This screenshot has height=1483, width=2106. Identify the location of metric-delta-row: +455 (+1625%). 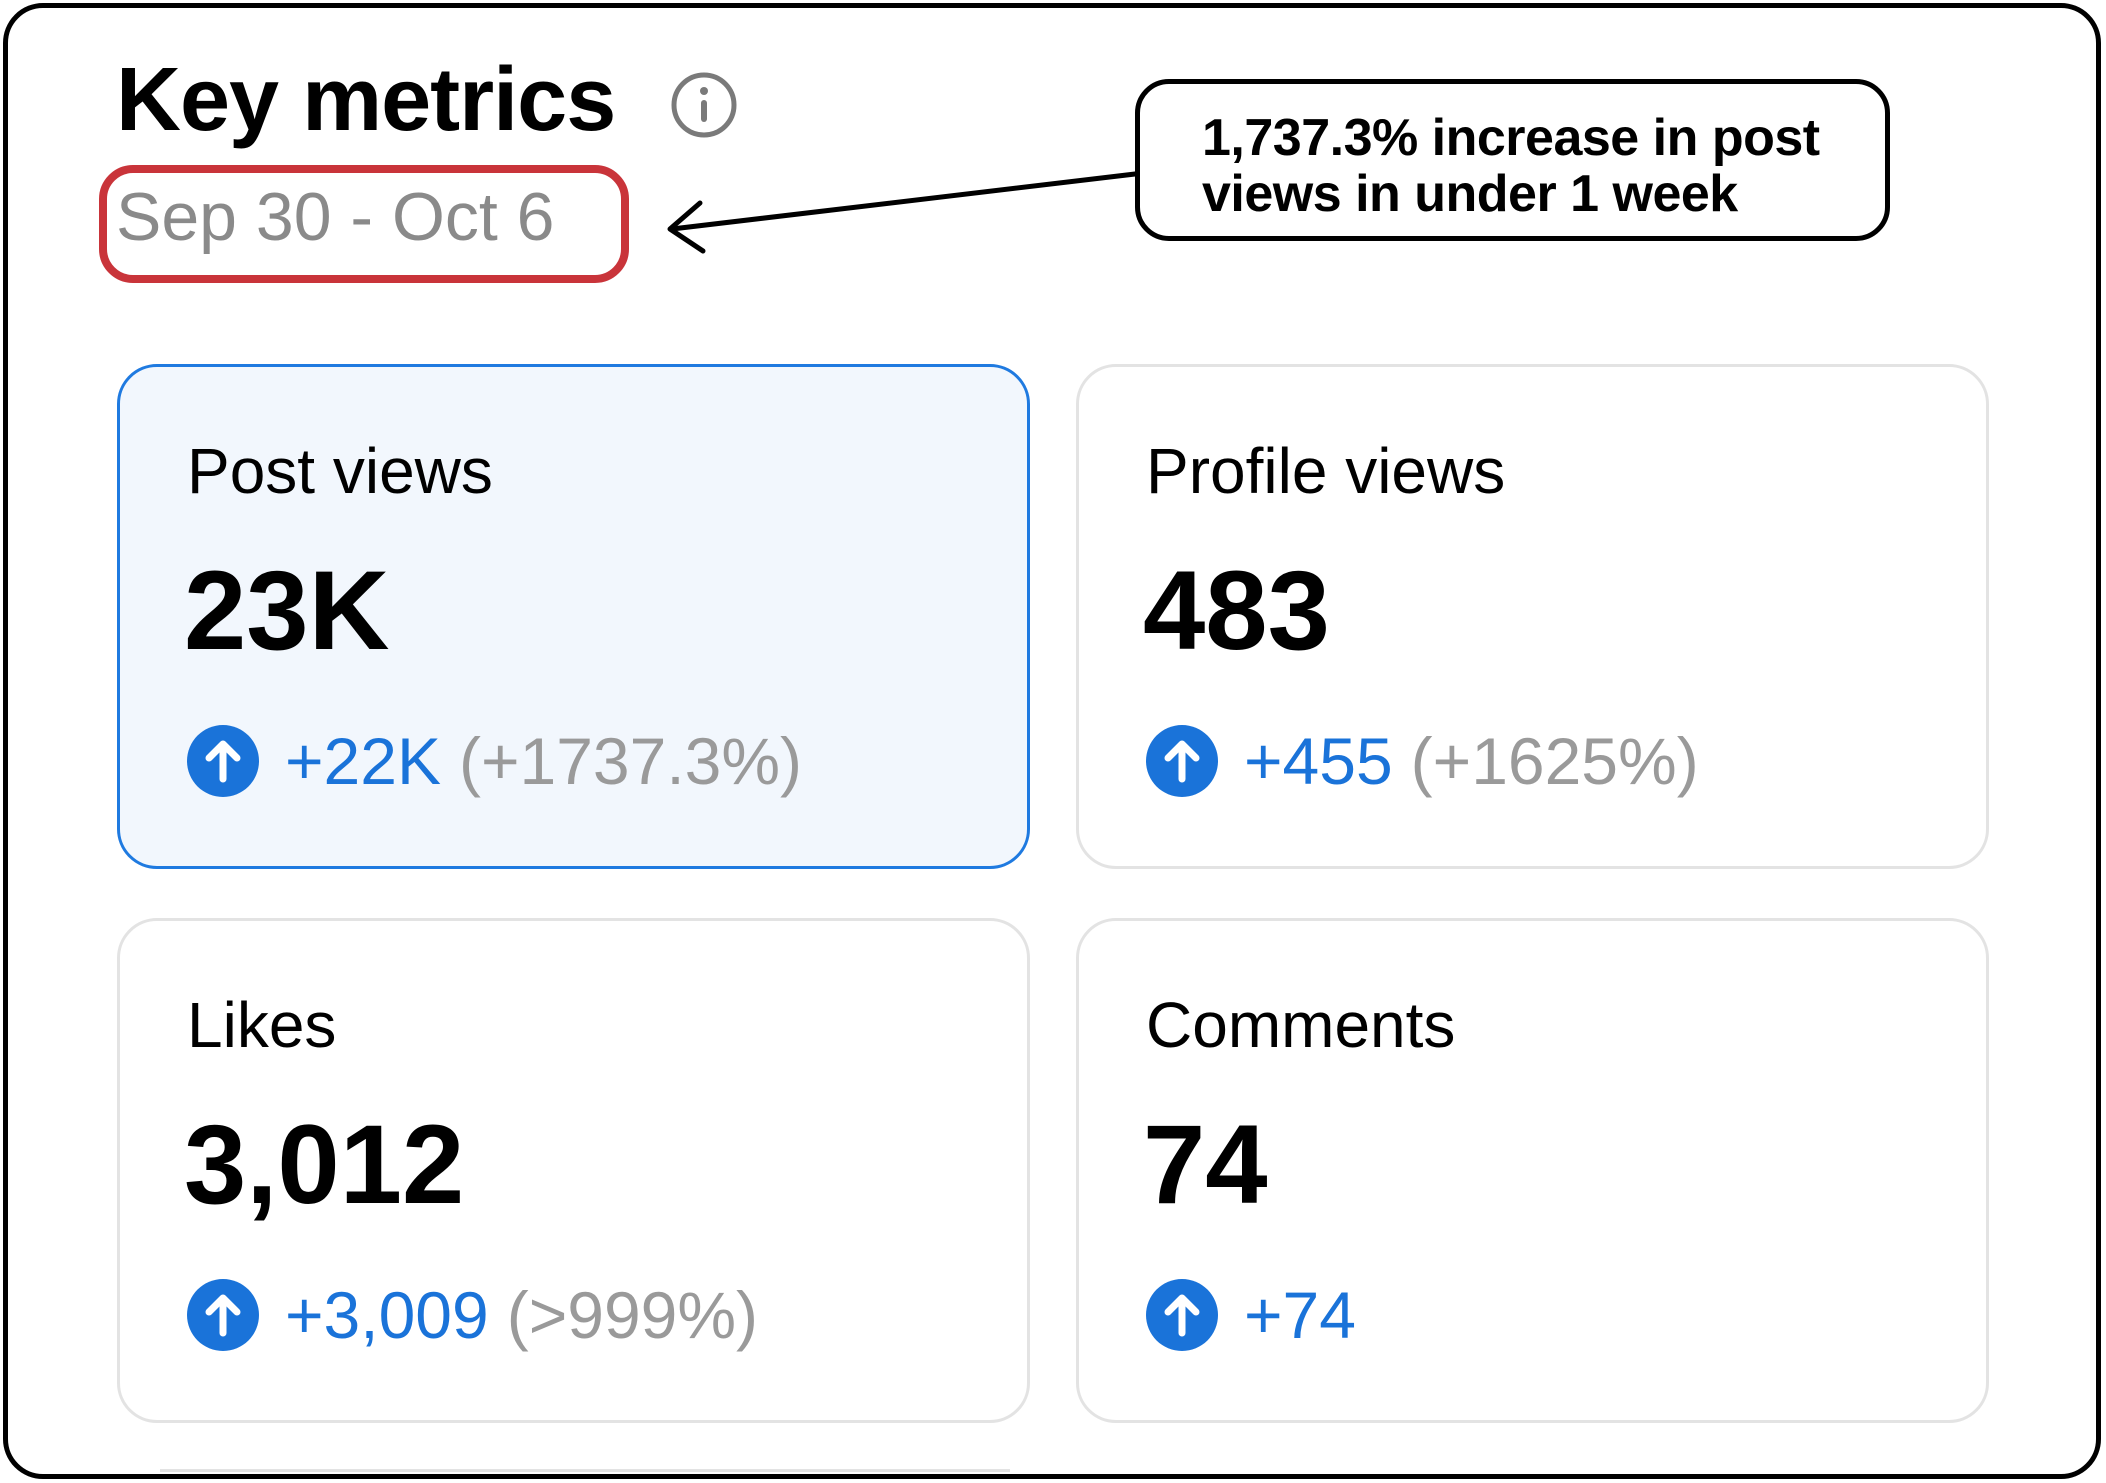
(1422, 761).